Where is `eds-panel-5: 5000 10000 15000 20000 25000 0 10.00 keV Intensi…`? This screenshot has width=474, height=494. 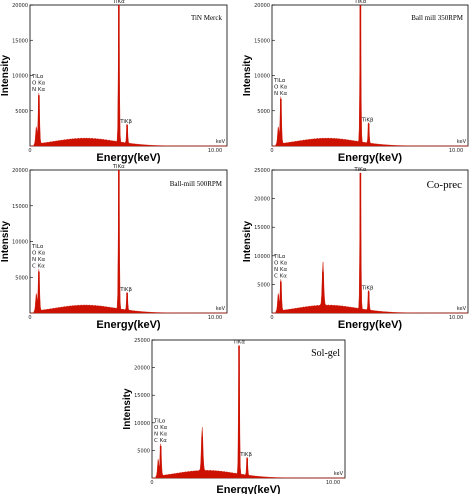
eds-panel-5: 5000 10000 15000 20000 25000 0 10.00 keV Intensi… is located at coordinates (234, 416).